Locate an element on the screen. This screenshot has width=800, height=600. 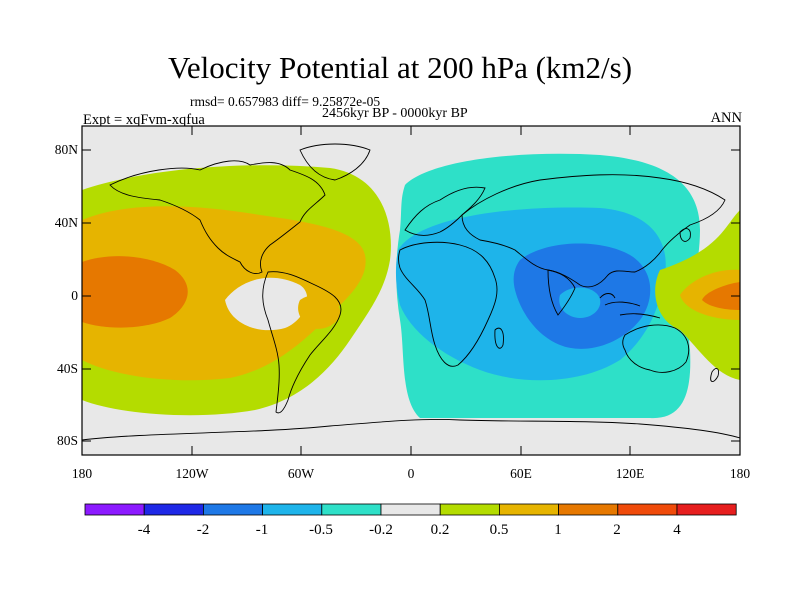
colorbar-label: 0.5 is located at coordinates (499, 530).